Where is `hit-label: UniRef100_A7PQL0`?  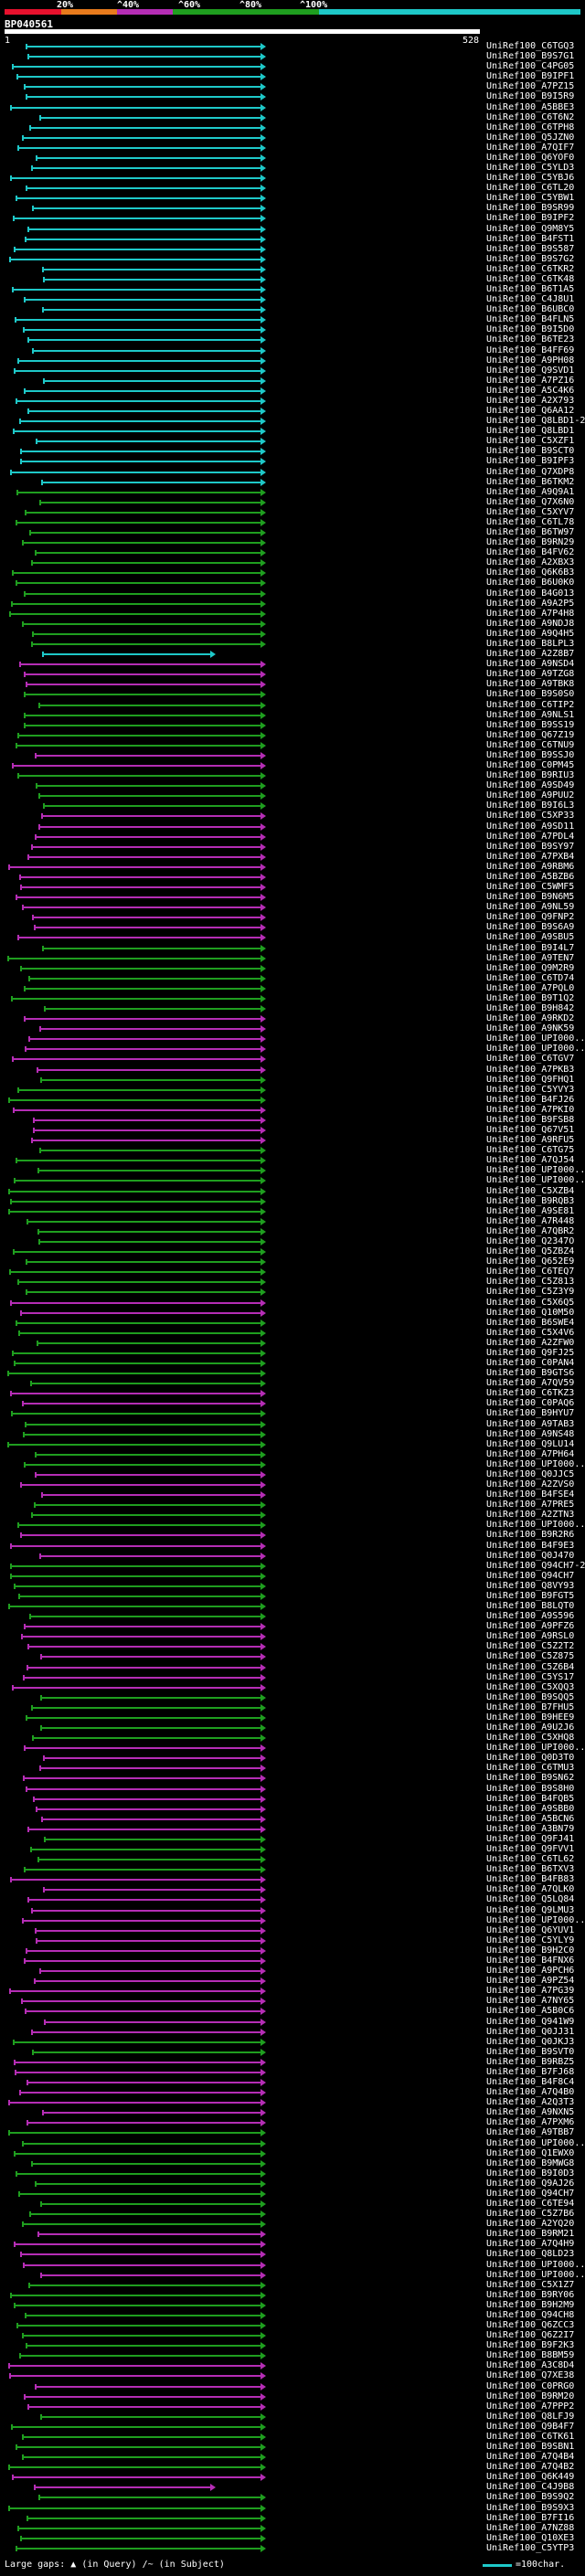
hit-label: UniRef100_A7PQL0 is located at coordinates (531, 988).